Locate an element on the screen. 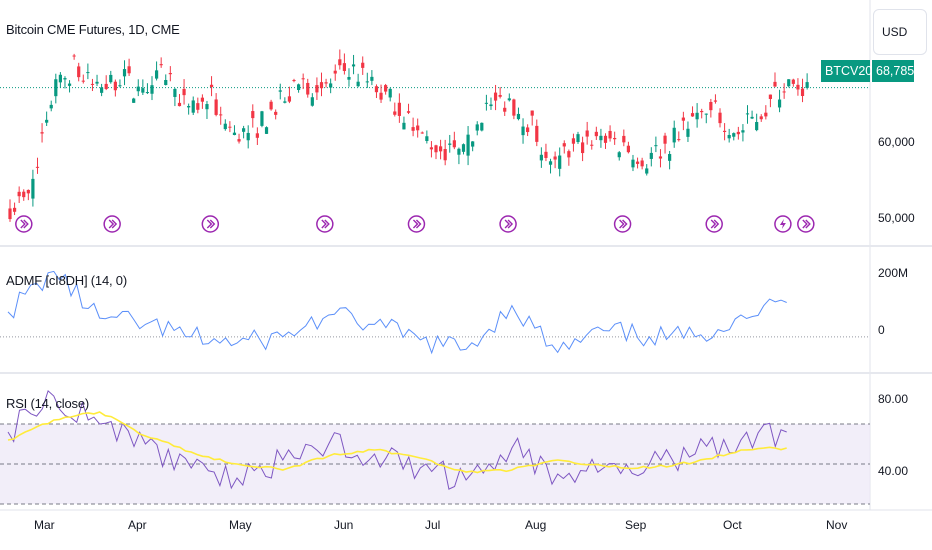 The image size is (932, 550). price-axis-label-60000: 60,000 is located at coordinates (896, 142).